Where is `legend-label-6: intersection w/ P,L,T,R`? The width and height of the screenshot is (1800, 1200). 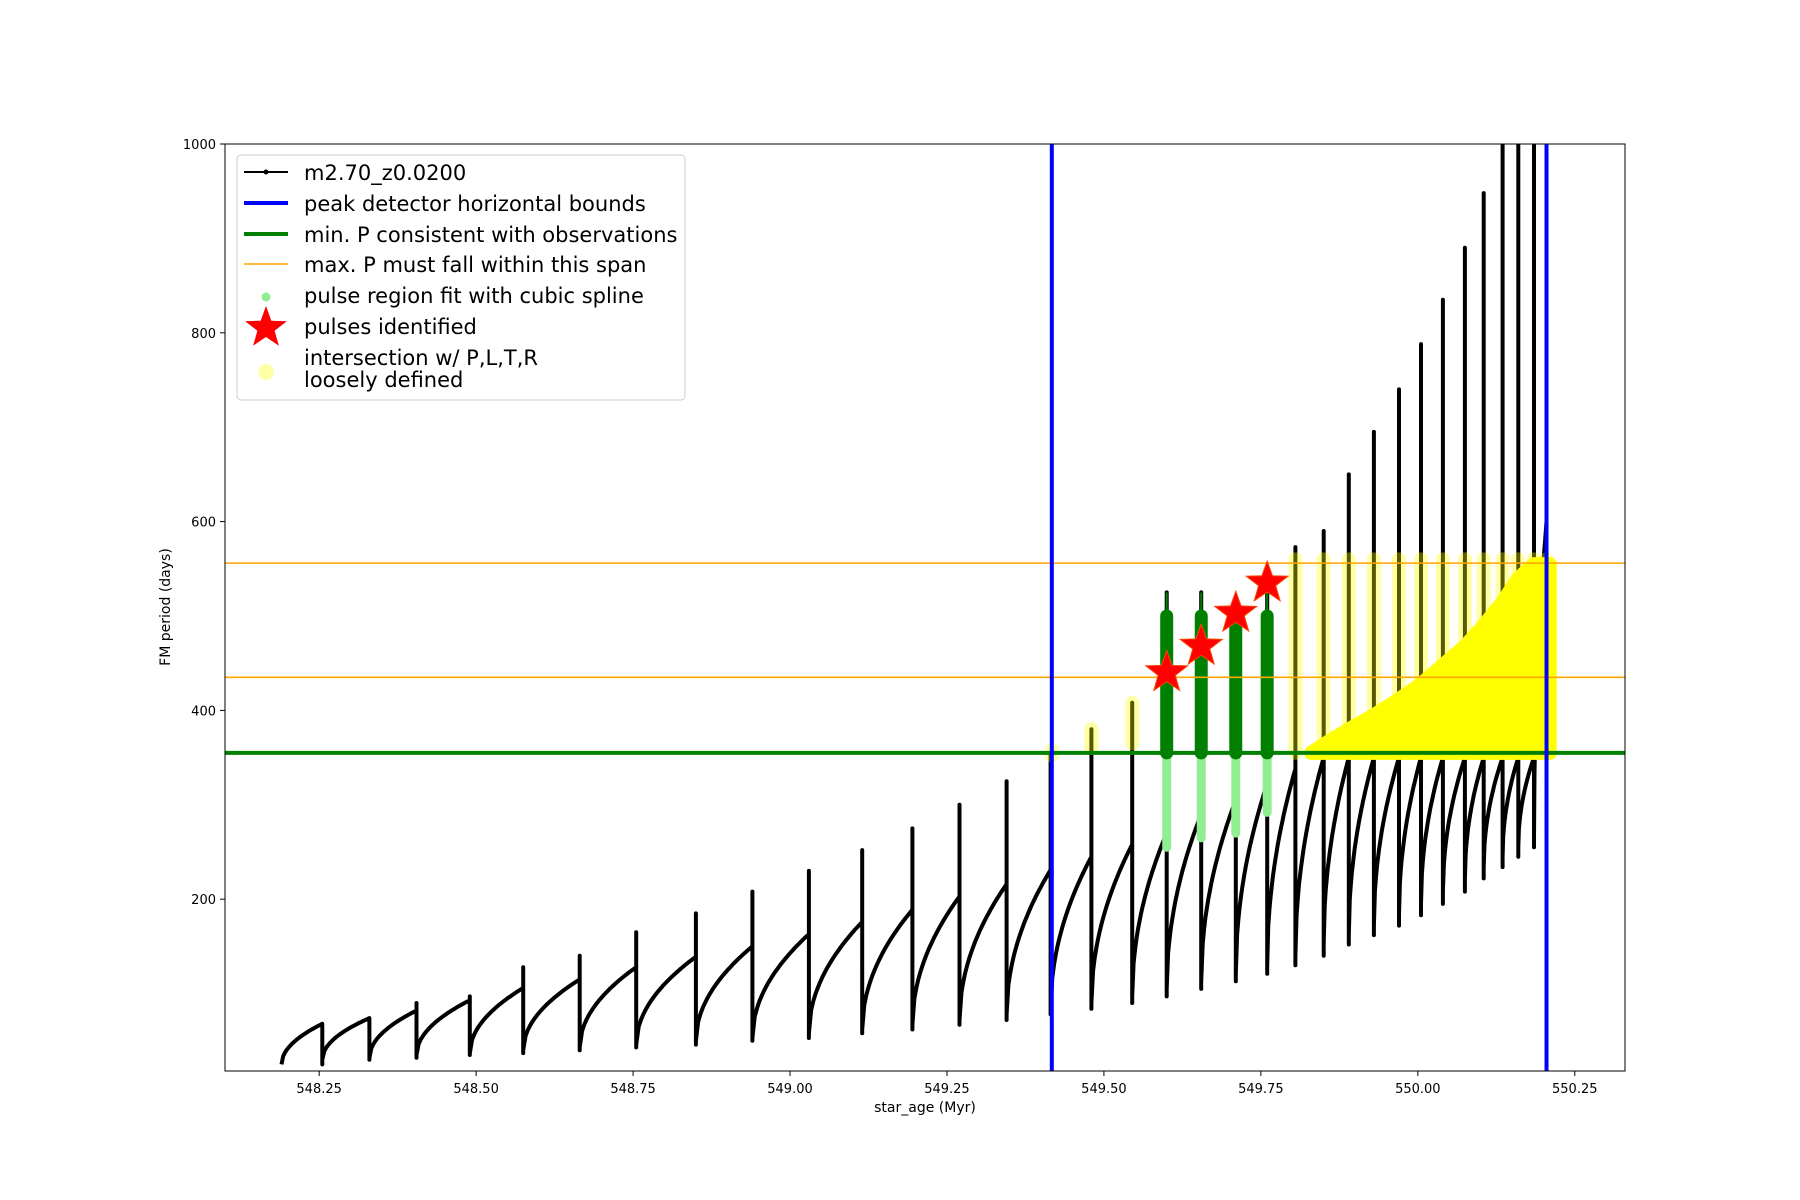
legend-label-6: intersection w/ P,L,T,R is located at coordinates (421, 358).